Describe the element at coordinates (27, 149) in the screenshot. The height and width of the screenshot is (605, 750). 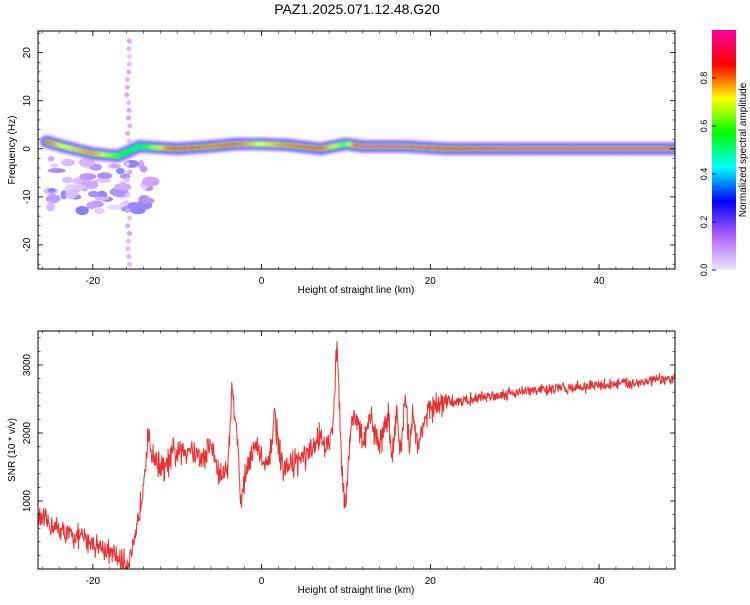
I see `y-tick-label: 0` at that location.